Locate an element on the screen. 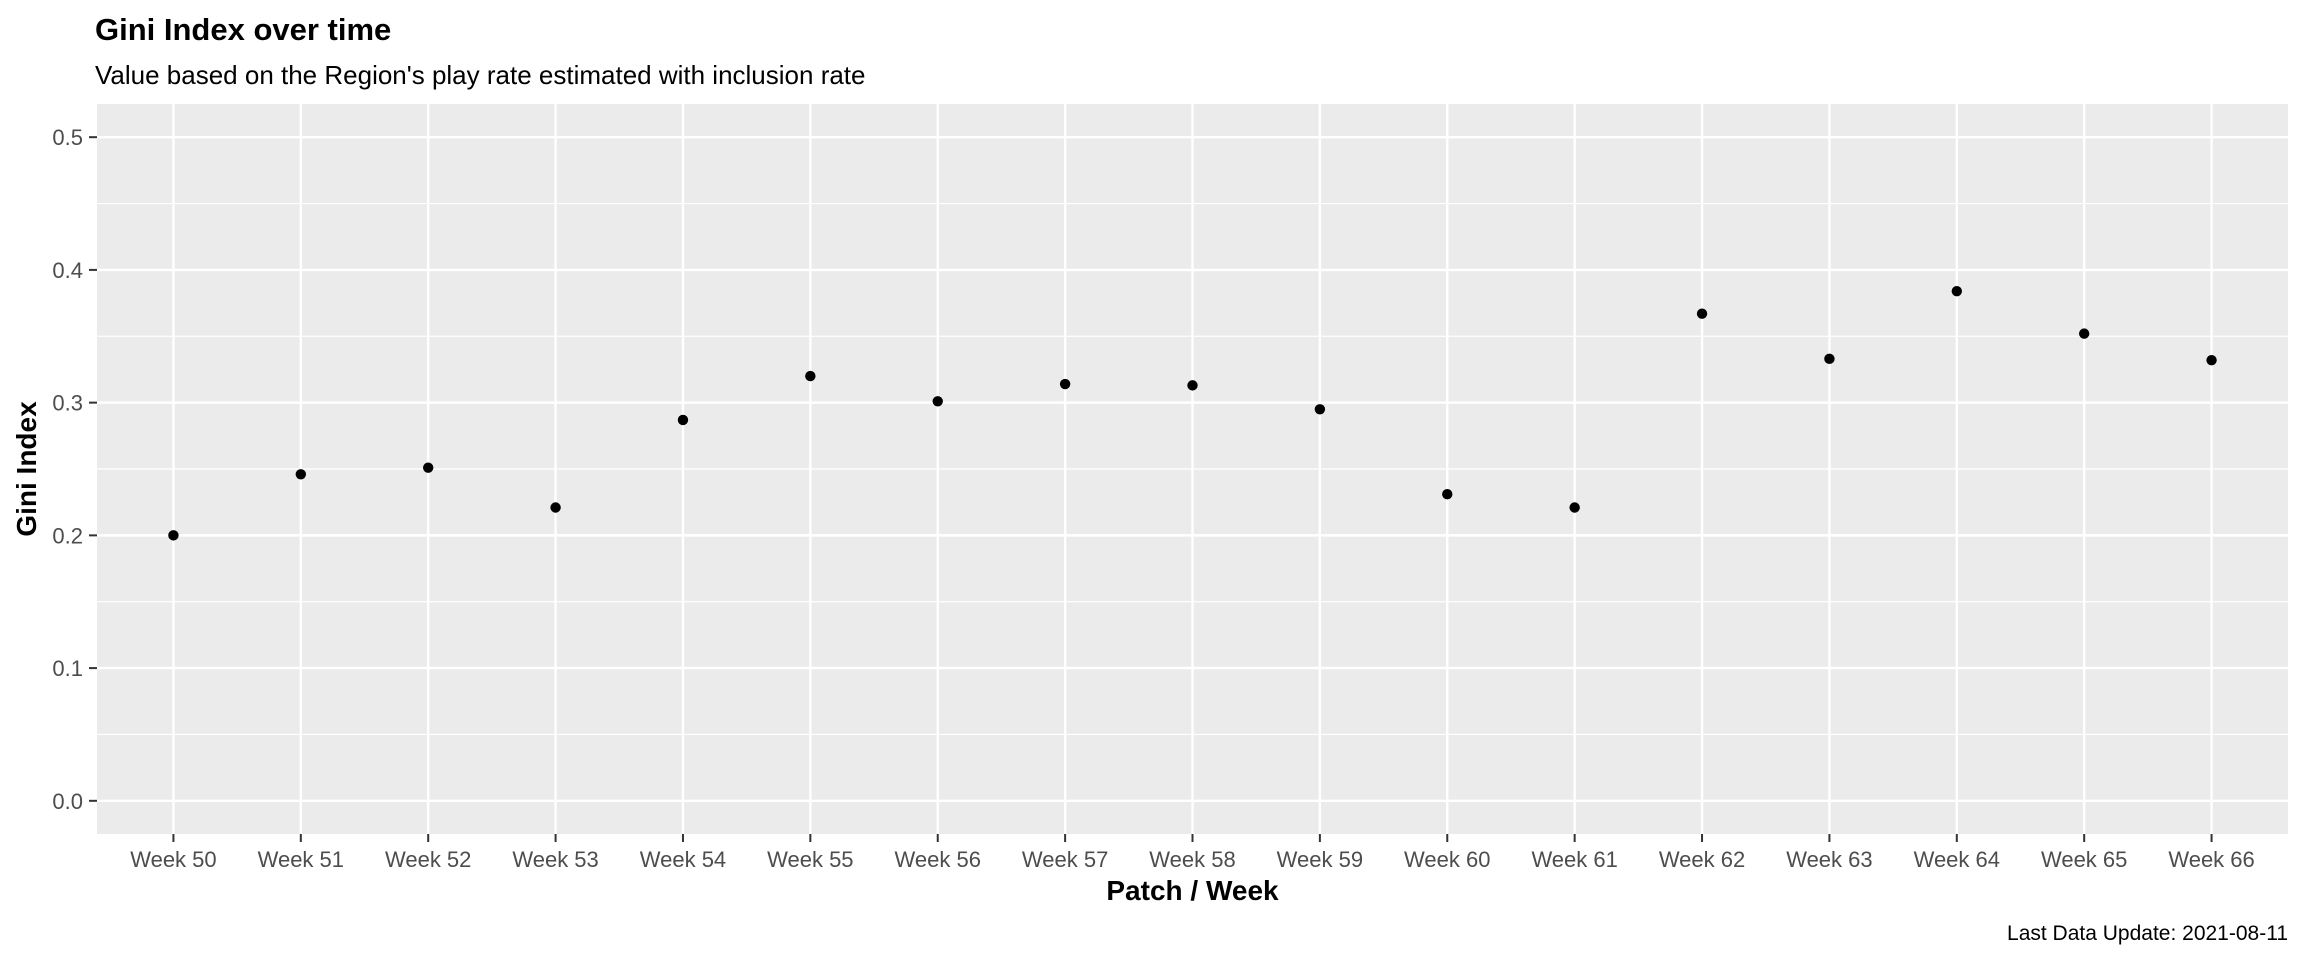 The width and height of the screenshot is (2304, 960). x-tick-label: Week 50 is located at coordinates (173, 859).